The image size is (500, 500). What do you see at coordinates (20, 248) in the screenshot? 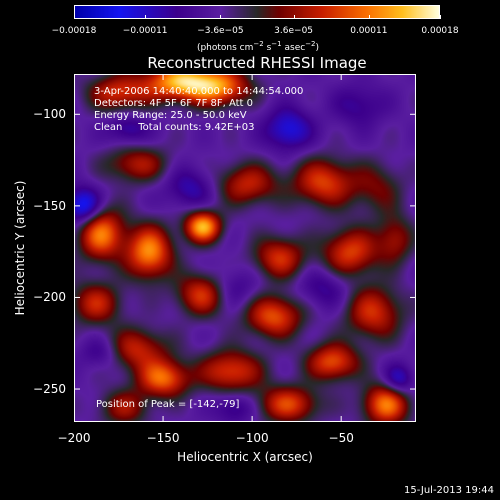
I see `y-axis-label: Heliocentric Y (arcsec)` at bounding box center [20, 248].